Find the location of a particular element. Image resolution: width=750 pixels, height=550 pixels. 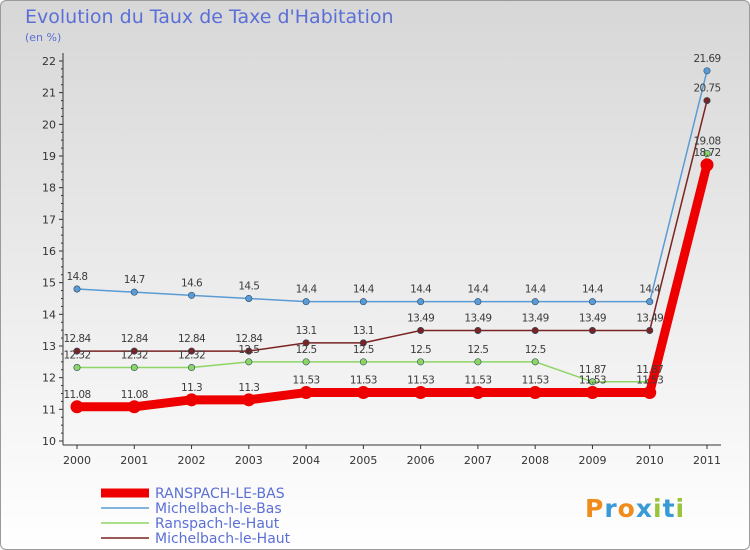

x-tick-label: 2002 is located at coordinates (192, 460).